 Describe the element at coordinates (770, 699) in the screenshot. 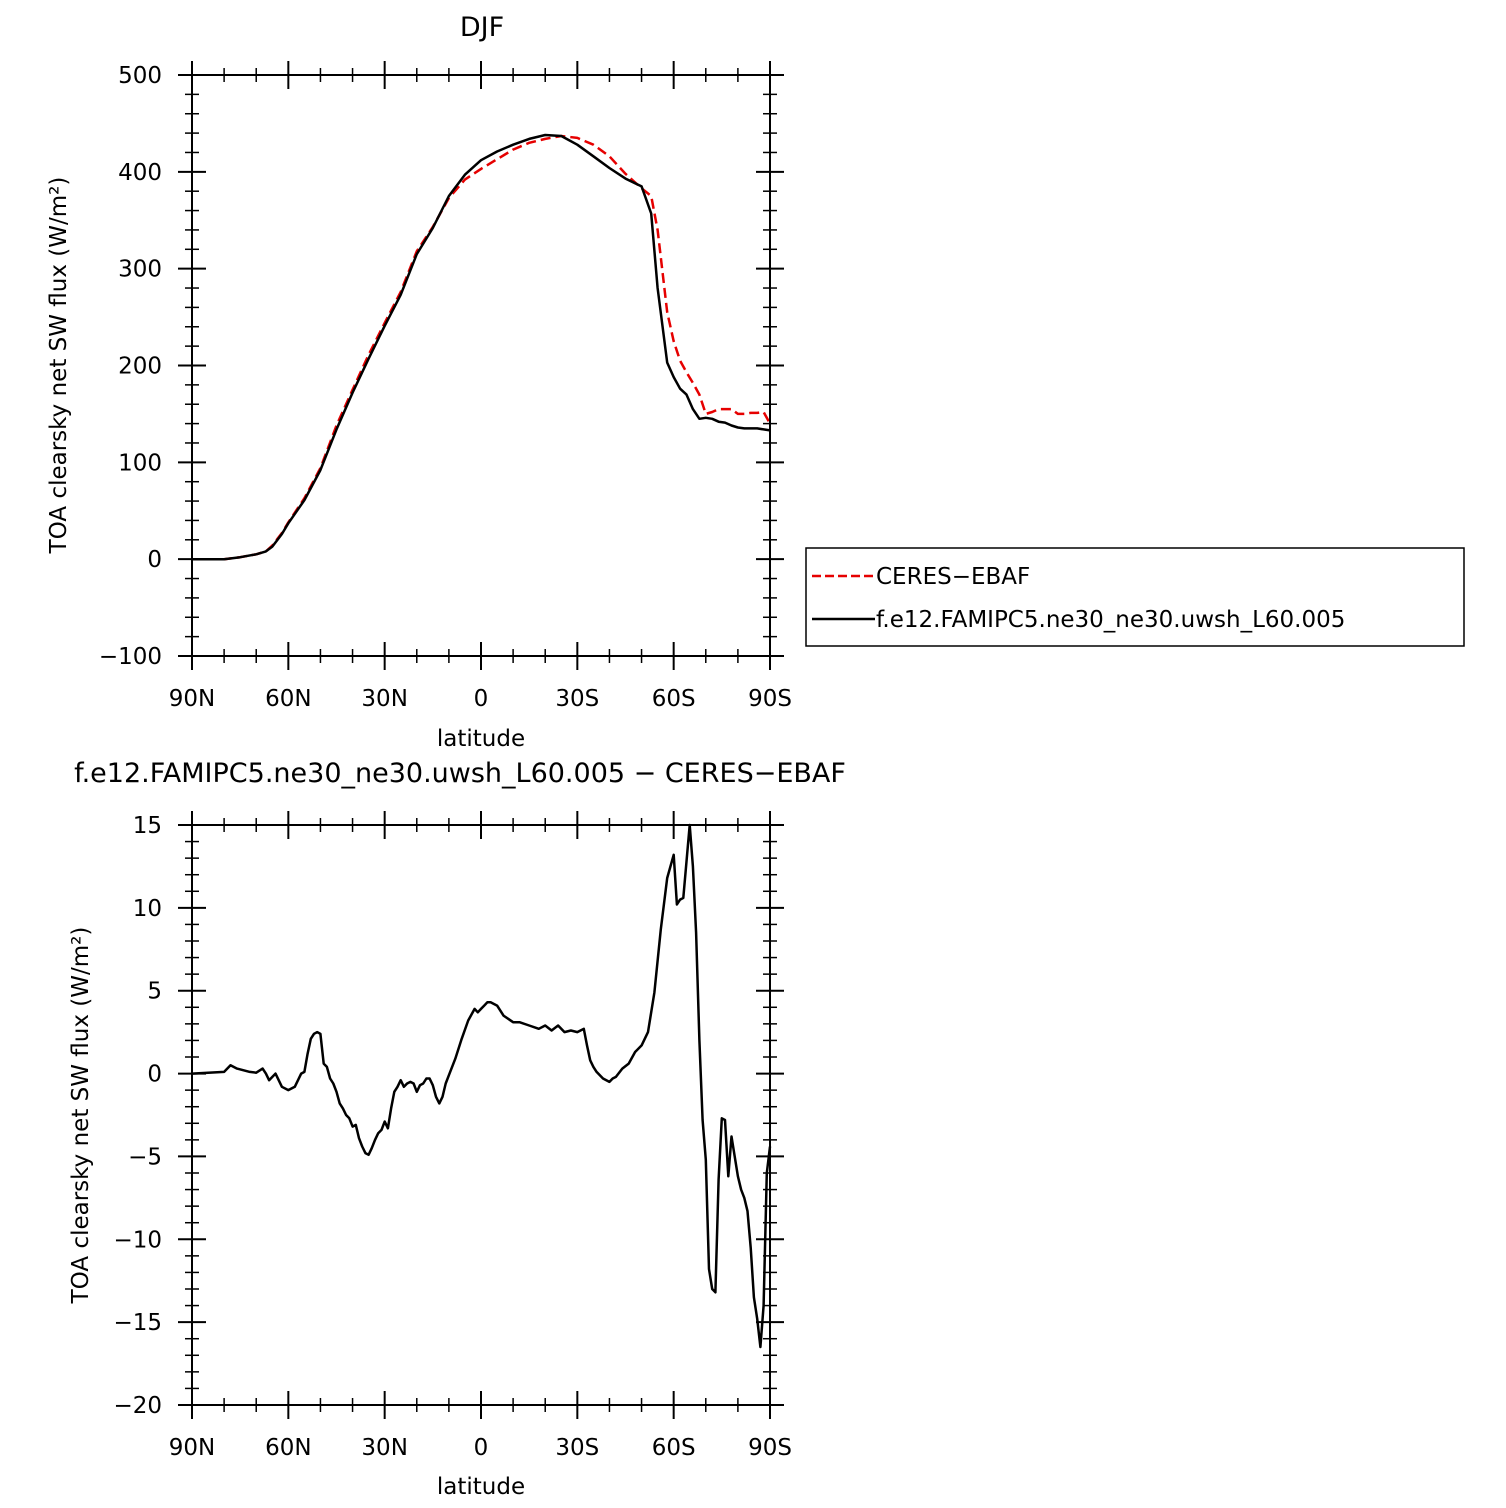

I see `x-tick-label-0-6: 90S` at that location.